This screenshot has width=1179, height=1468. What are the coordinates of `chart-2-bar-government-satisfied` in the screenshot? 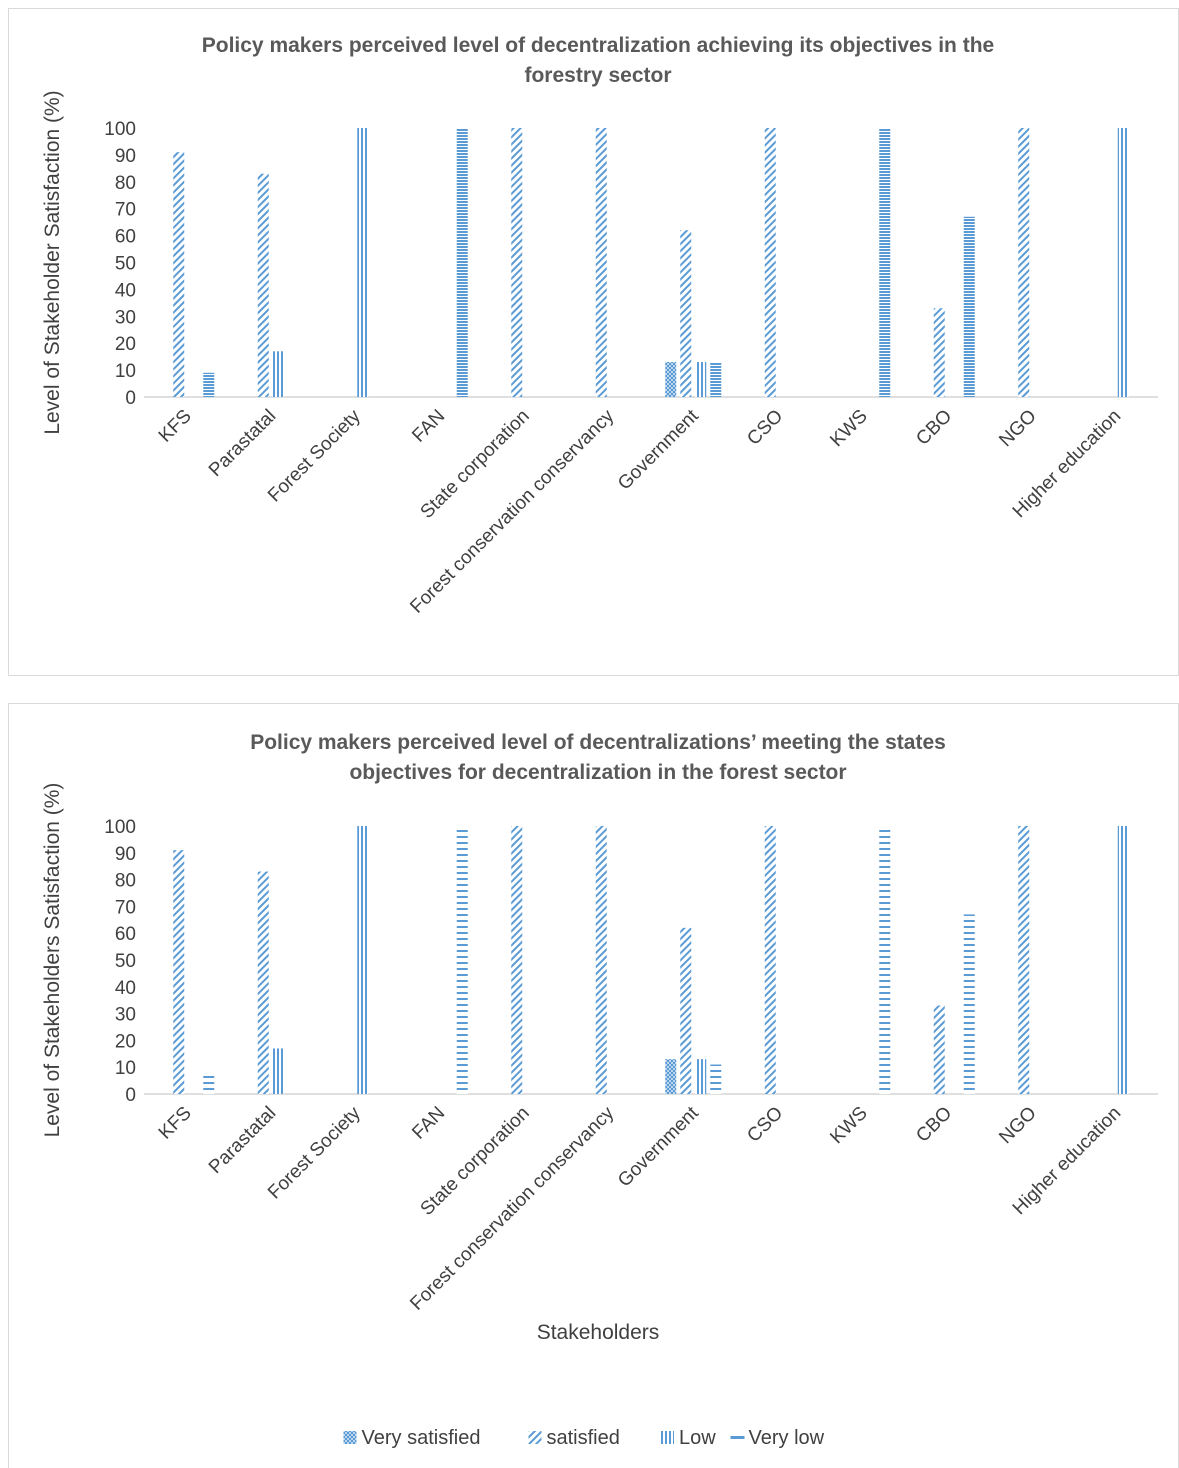 It's located at (686, 1010).